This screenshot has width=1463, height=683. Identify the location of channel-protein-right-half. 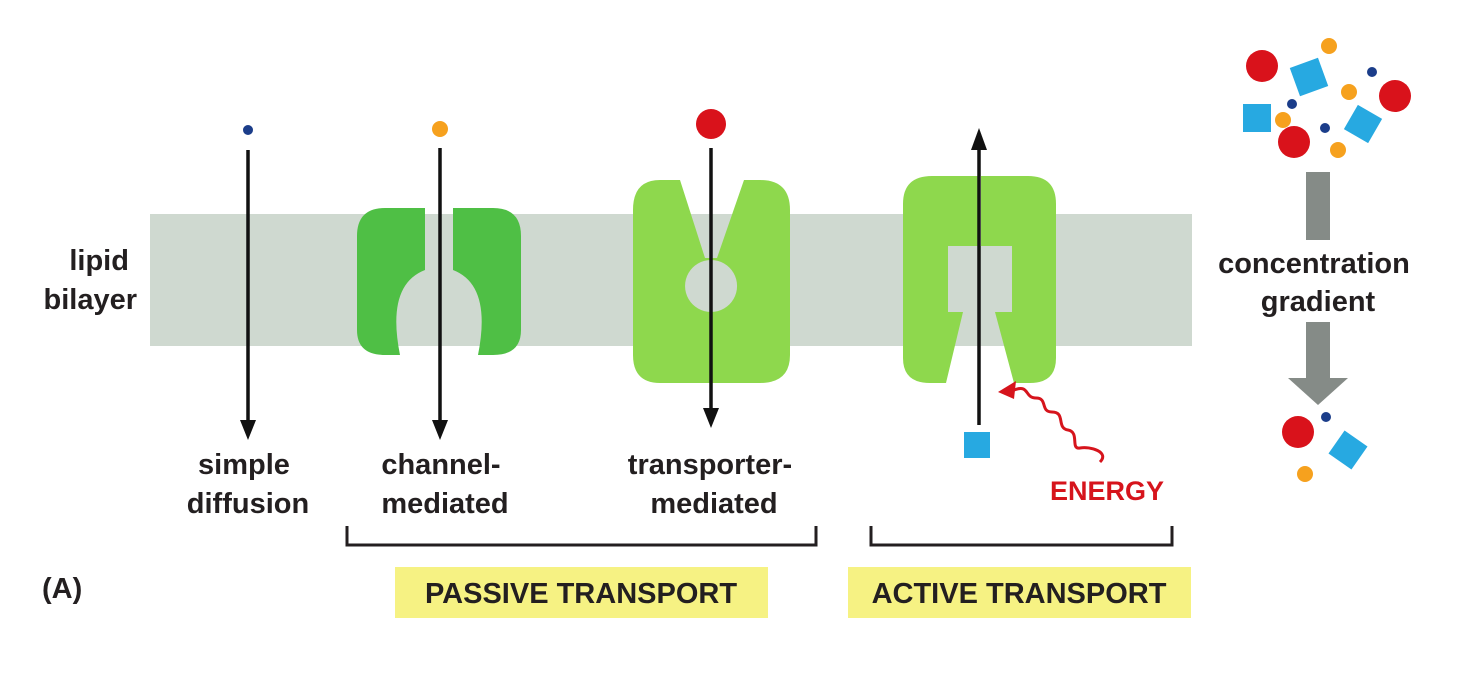
(487, 281).